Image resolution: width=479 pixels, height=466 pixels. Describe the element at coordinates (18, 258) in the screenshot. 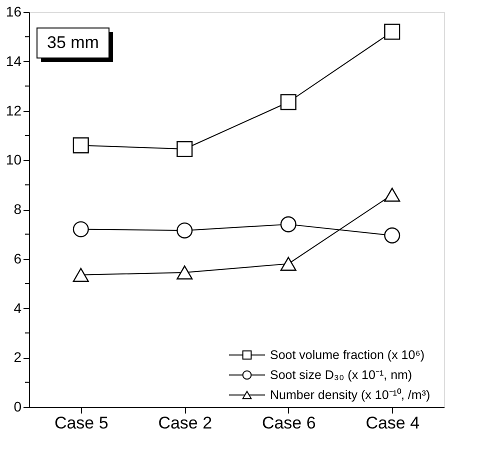

I see `y-tick-label: 6` at that location.